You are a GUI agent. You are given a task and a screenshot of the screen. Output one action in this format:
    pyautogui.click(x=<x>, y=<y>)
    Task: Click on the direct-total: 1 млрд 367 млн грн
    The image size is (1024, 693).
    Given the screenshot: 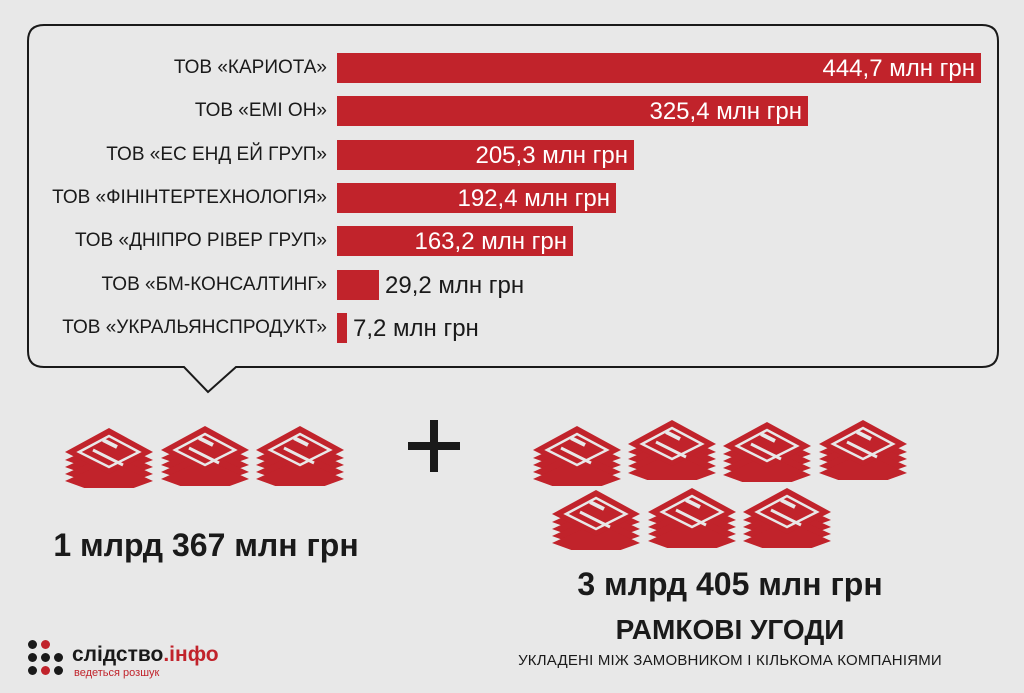 What is the action you would take?
    pyautogui.click(x=206, y=545)
    